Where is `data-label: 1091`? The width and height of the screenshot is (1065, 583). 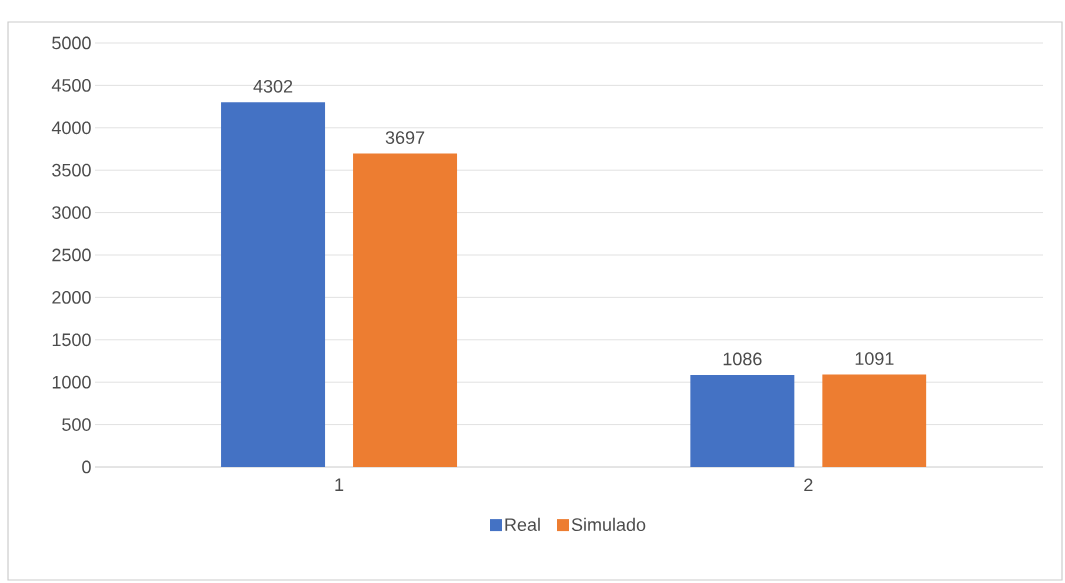 data-label: 1091 is located at coordinates (874, 358).